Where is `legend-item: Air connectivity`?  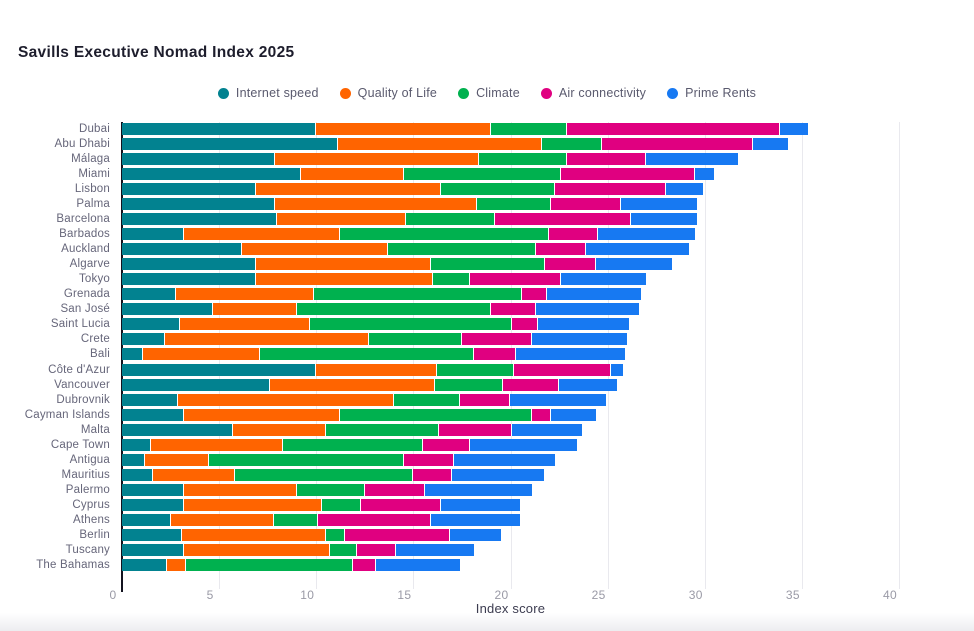
legend-item: Air connectivity is located at coordinates (593, 93).